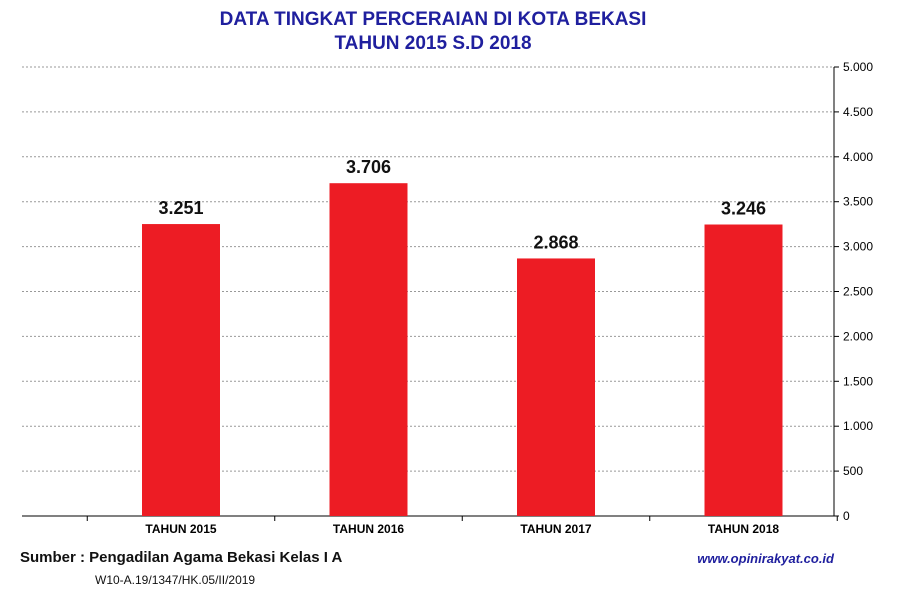  What do you see at coordinates (858, 67) in the screenshot?
I see `y-tick-label: 5.000` at bounding box center [858, 67].